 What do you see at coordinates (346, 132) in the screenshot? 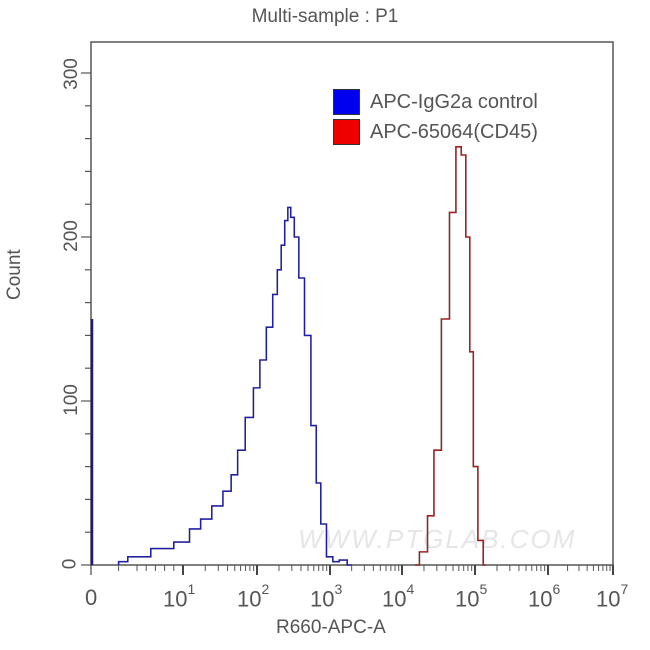
I see `legend-swatch-red` at bounding box center [346, 132].